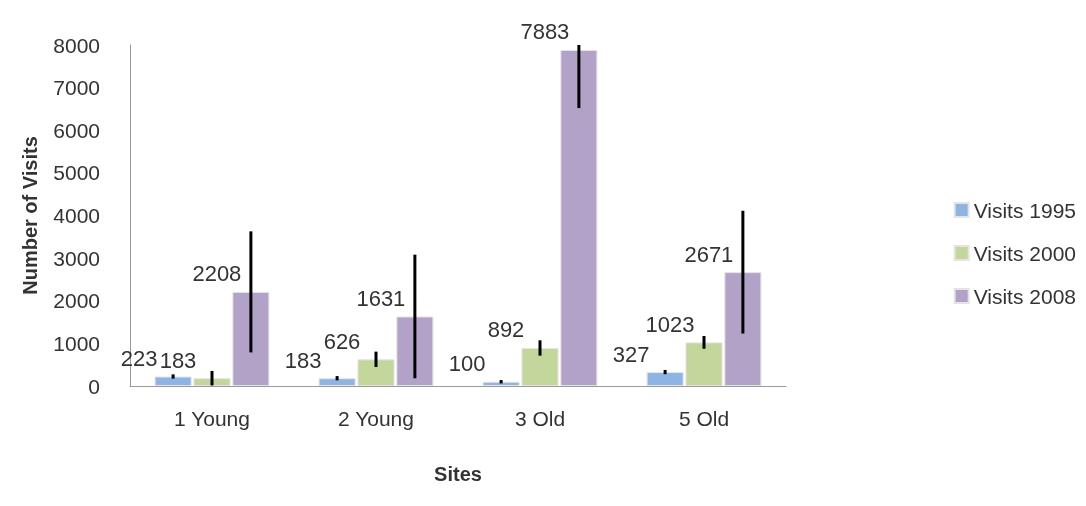 The width and height of the screenshot is (1086, 506). Describe the element at coordinates (76, 343) in the screenshot. I see `y-tick-label: 1000` at that location.